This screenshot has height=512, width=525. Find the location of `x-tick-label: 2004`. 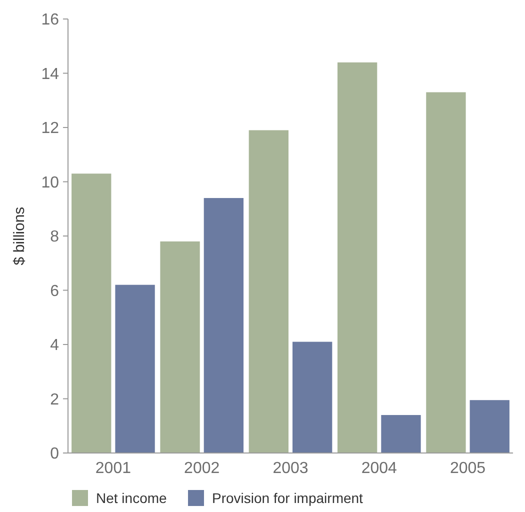

x-tick-label: 2004 is located at coordinates (379, 468).